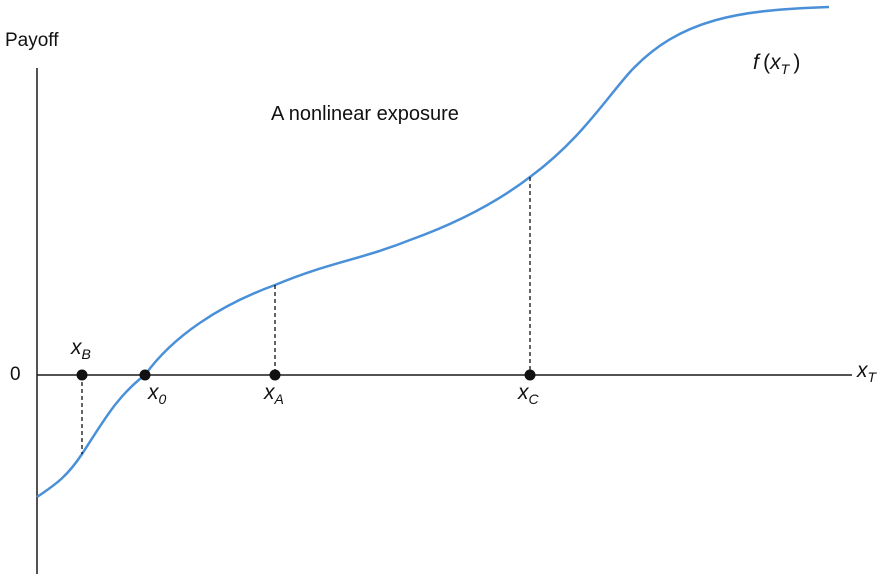  What do you see at coordinates (32, 40) in the screenshot?
I see `y-axis-label: Payoff` at bounding box center [32, 40].